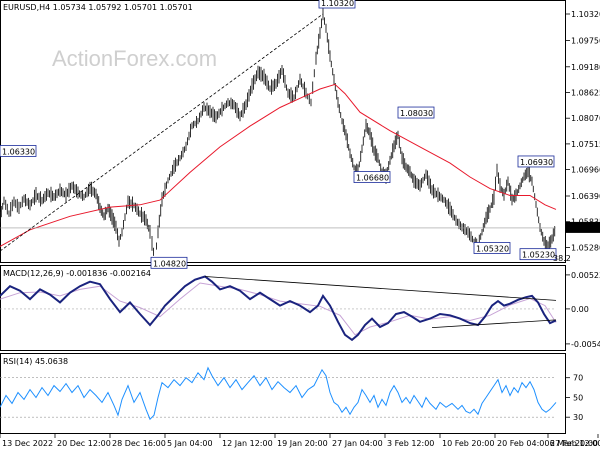 This screenshot has width=600, height=450. Describe the element at coordinates (585, 14) in the screenshot. I see `price-y-tick-label: 1.10320` at that location.